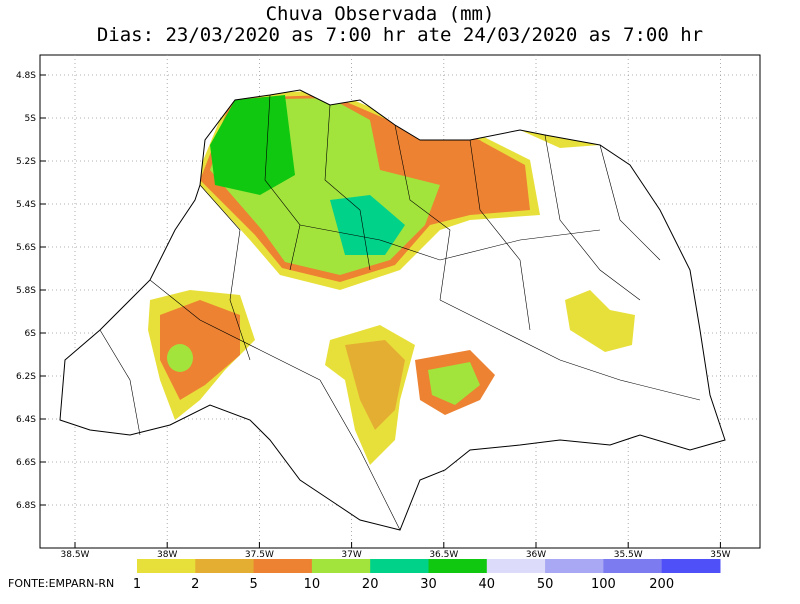  Describe the element at coordinates (661, 584) in the screenshot. I see `legend-label: 200` at that location.